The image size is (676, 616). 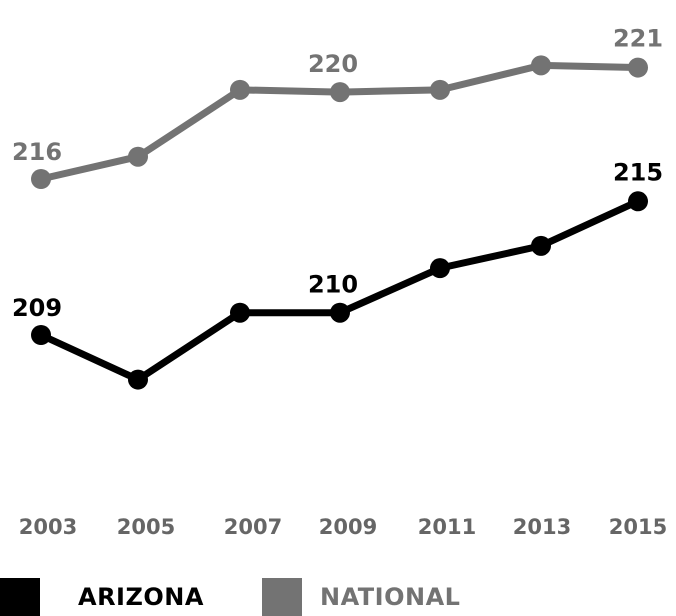 I want to click on data-point-national-2005, so click(x=138, y=156).